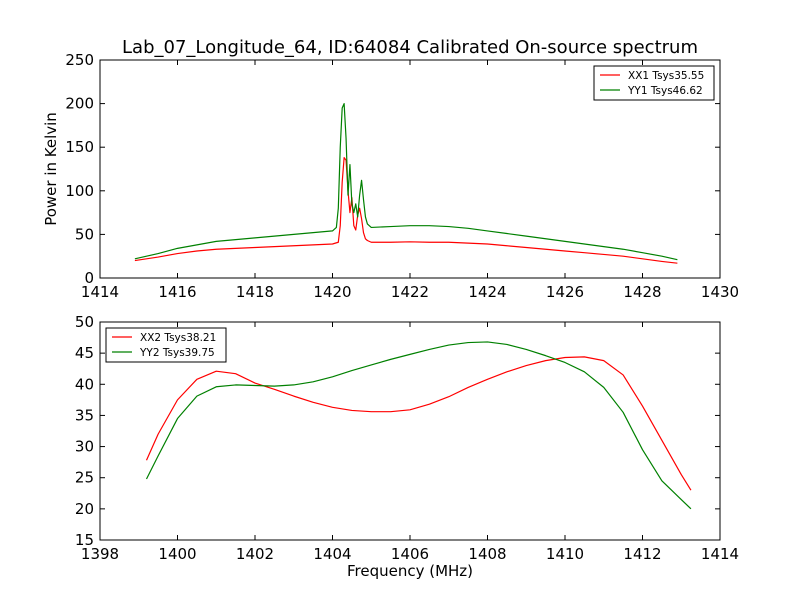 The width and height of the screenshot is (800, 605). What do you see at coordinates (255, 554) in the screenshot?
I see `x-tick-label: 1402` at bounding box center [255, 554].